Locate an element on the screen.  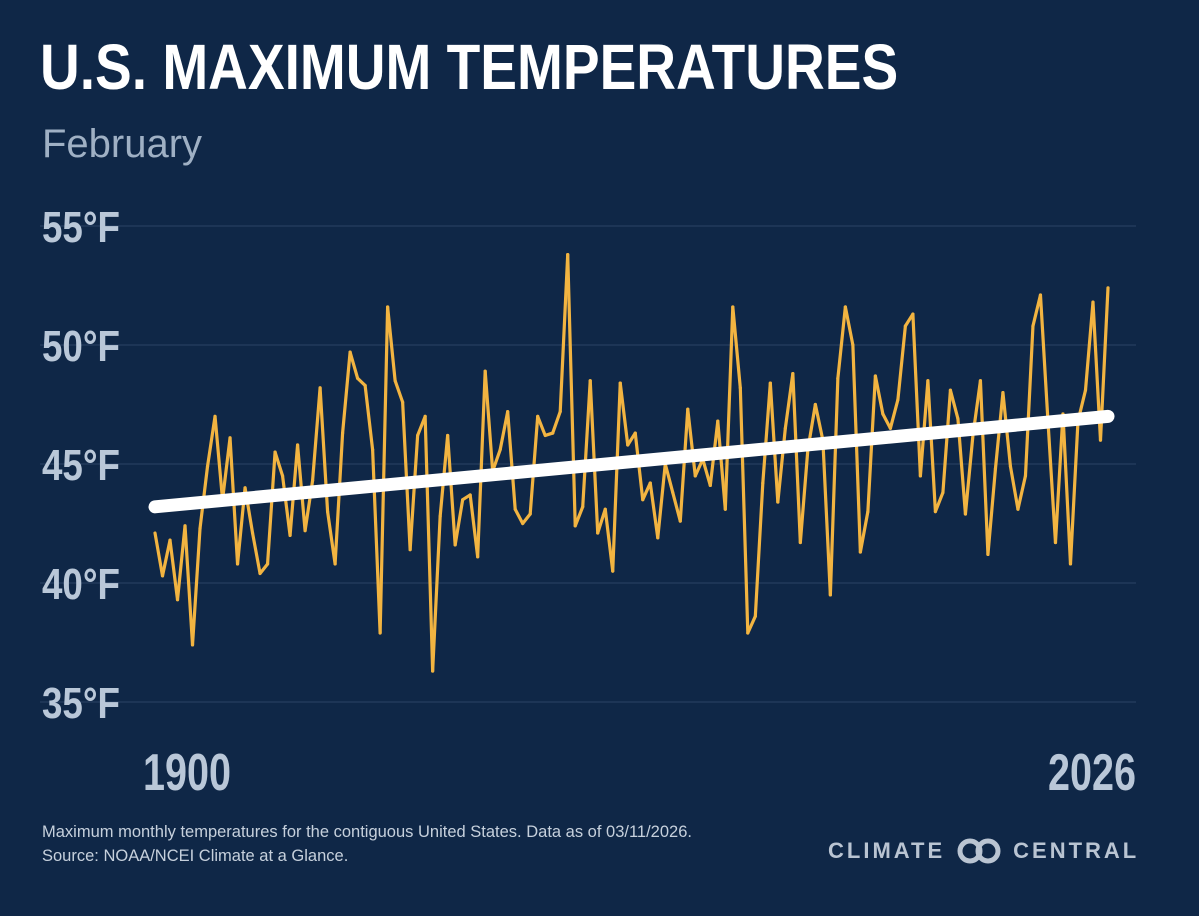
y-tick-label: 50°F is located at coordinates (81, 346).